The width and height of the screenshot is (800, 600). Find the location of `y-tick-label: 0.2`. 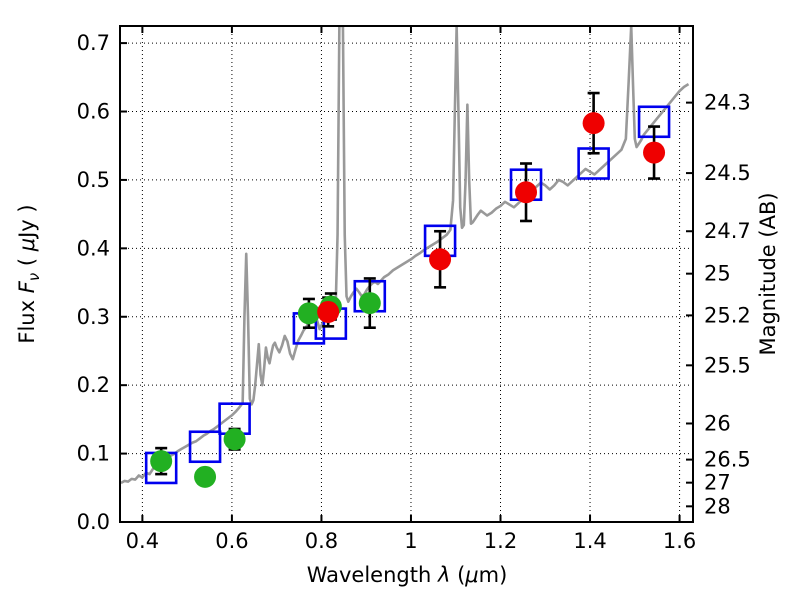

y-tick-label: 0.2 is located at coordinates (93, 385).